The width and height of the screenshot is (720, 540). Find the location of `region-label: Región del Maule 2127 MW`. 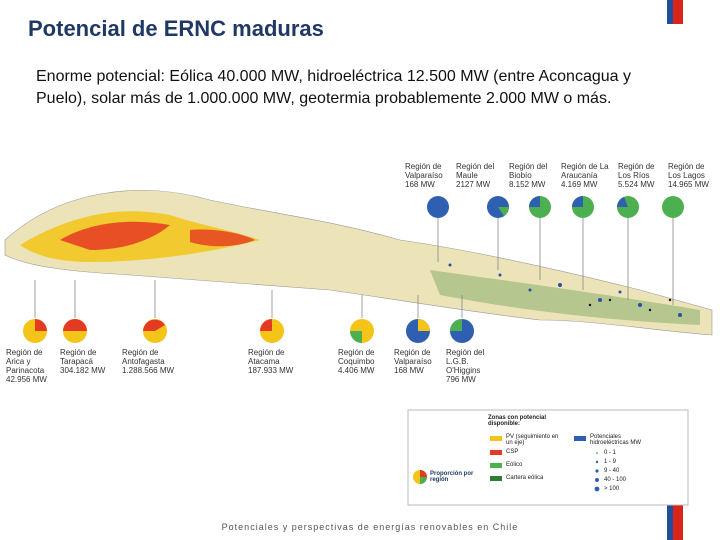

region-label: Región del Maule 2127 MW is located at coordinates (480, 175).